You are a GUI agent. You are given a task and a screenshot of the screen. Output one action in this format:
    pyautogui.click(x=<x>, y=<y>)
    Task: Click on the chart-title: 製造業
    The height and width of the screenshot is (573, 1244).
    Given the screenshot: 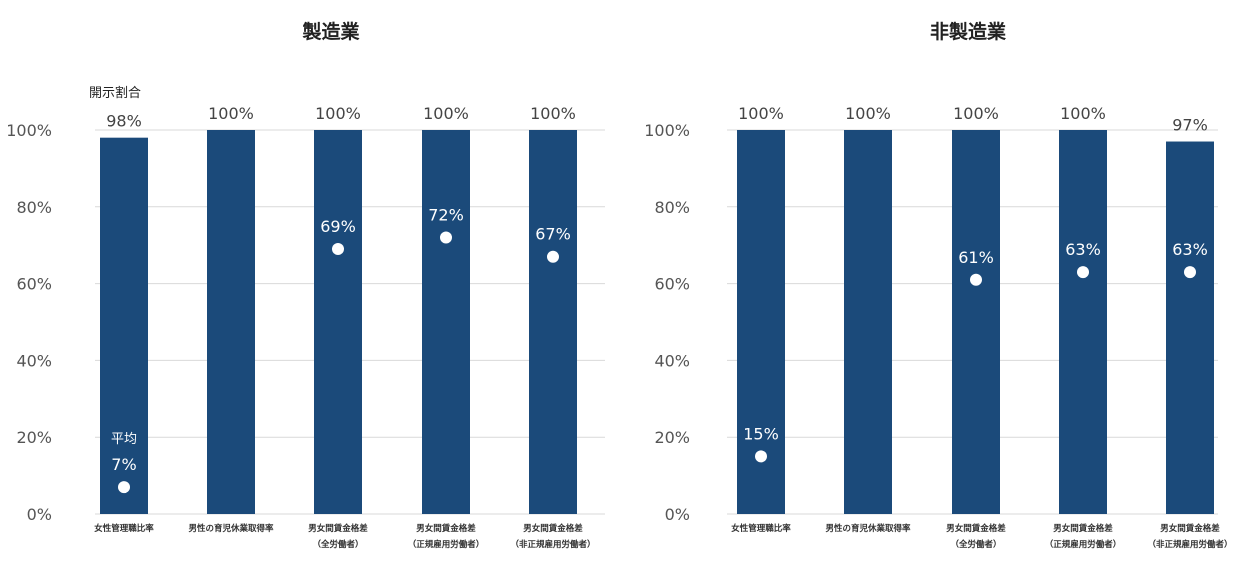 What is the action you would take?
    pyautogui.click(x=330, y=31)
    